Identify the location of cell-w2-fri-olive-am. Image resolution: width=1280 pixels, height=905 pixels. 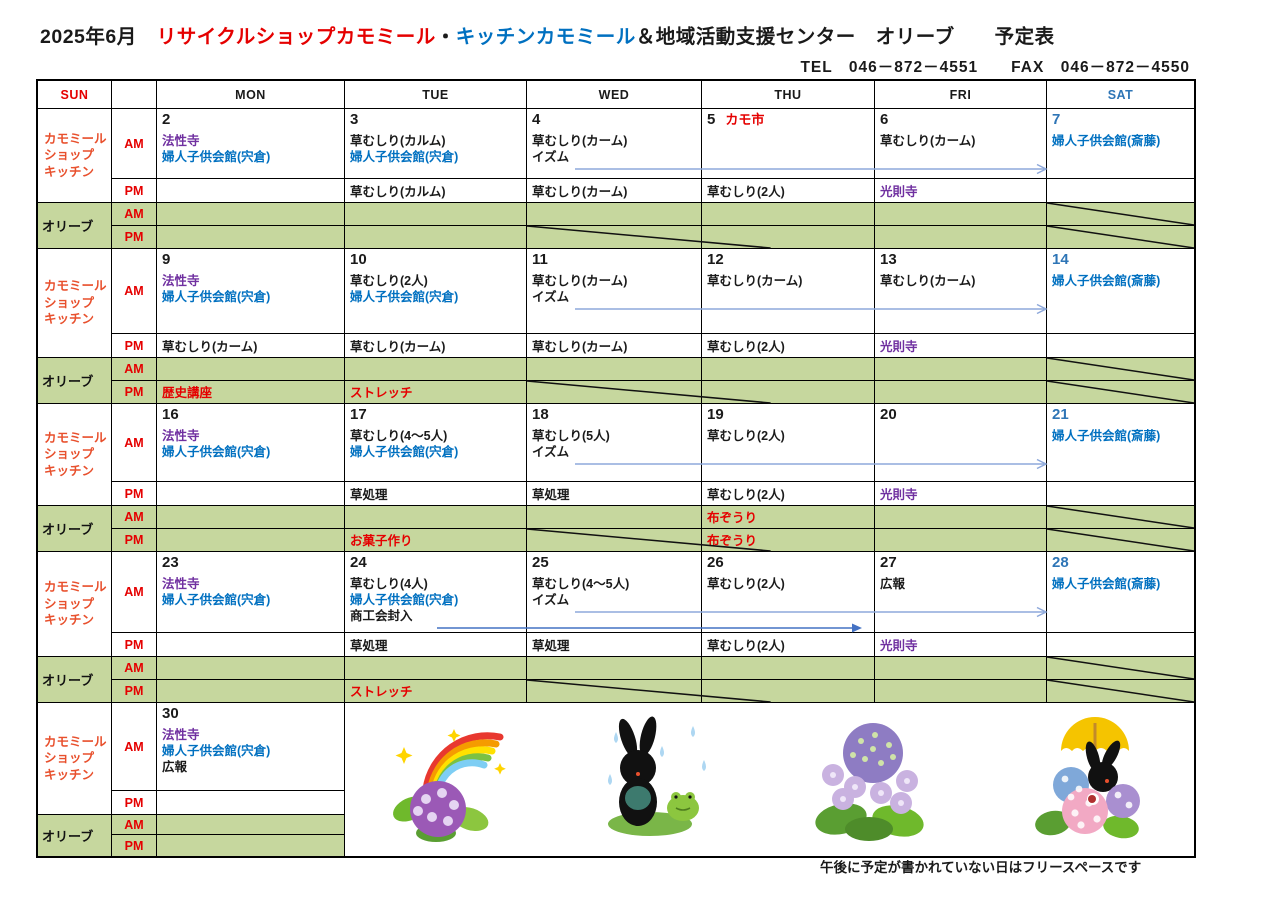
(961, 369).